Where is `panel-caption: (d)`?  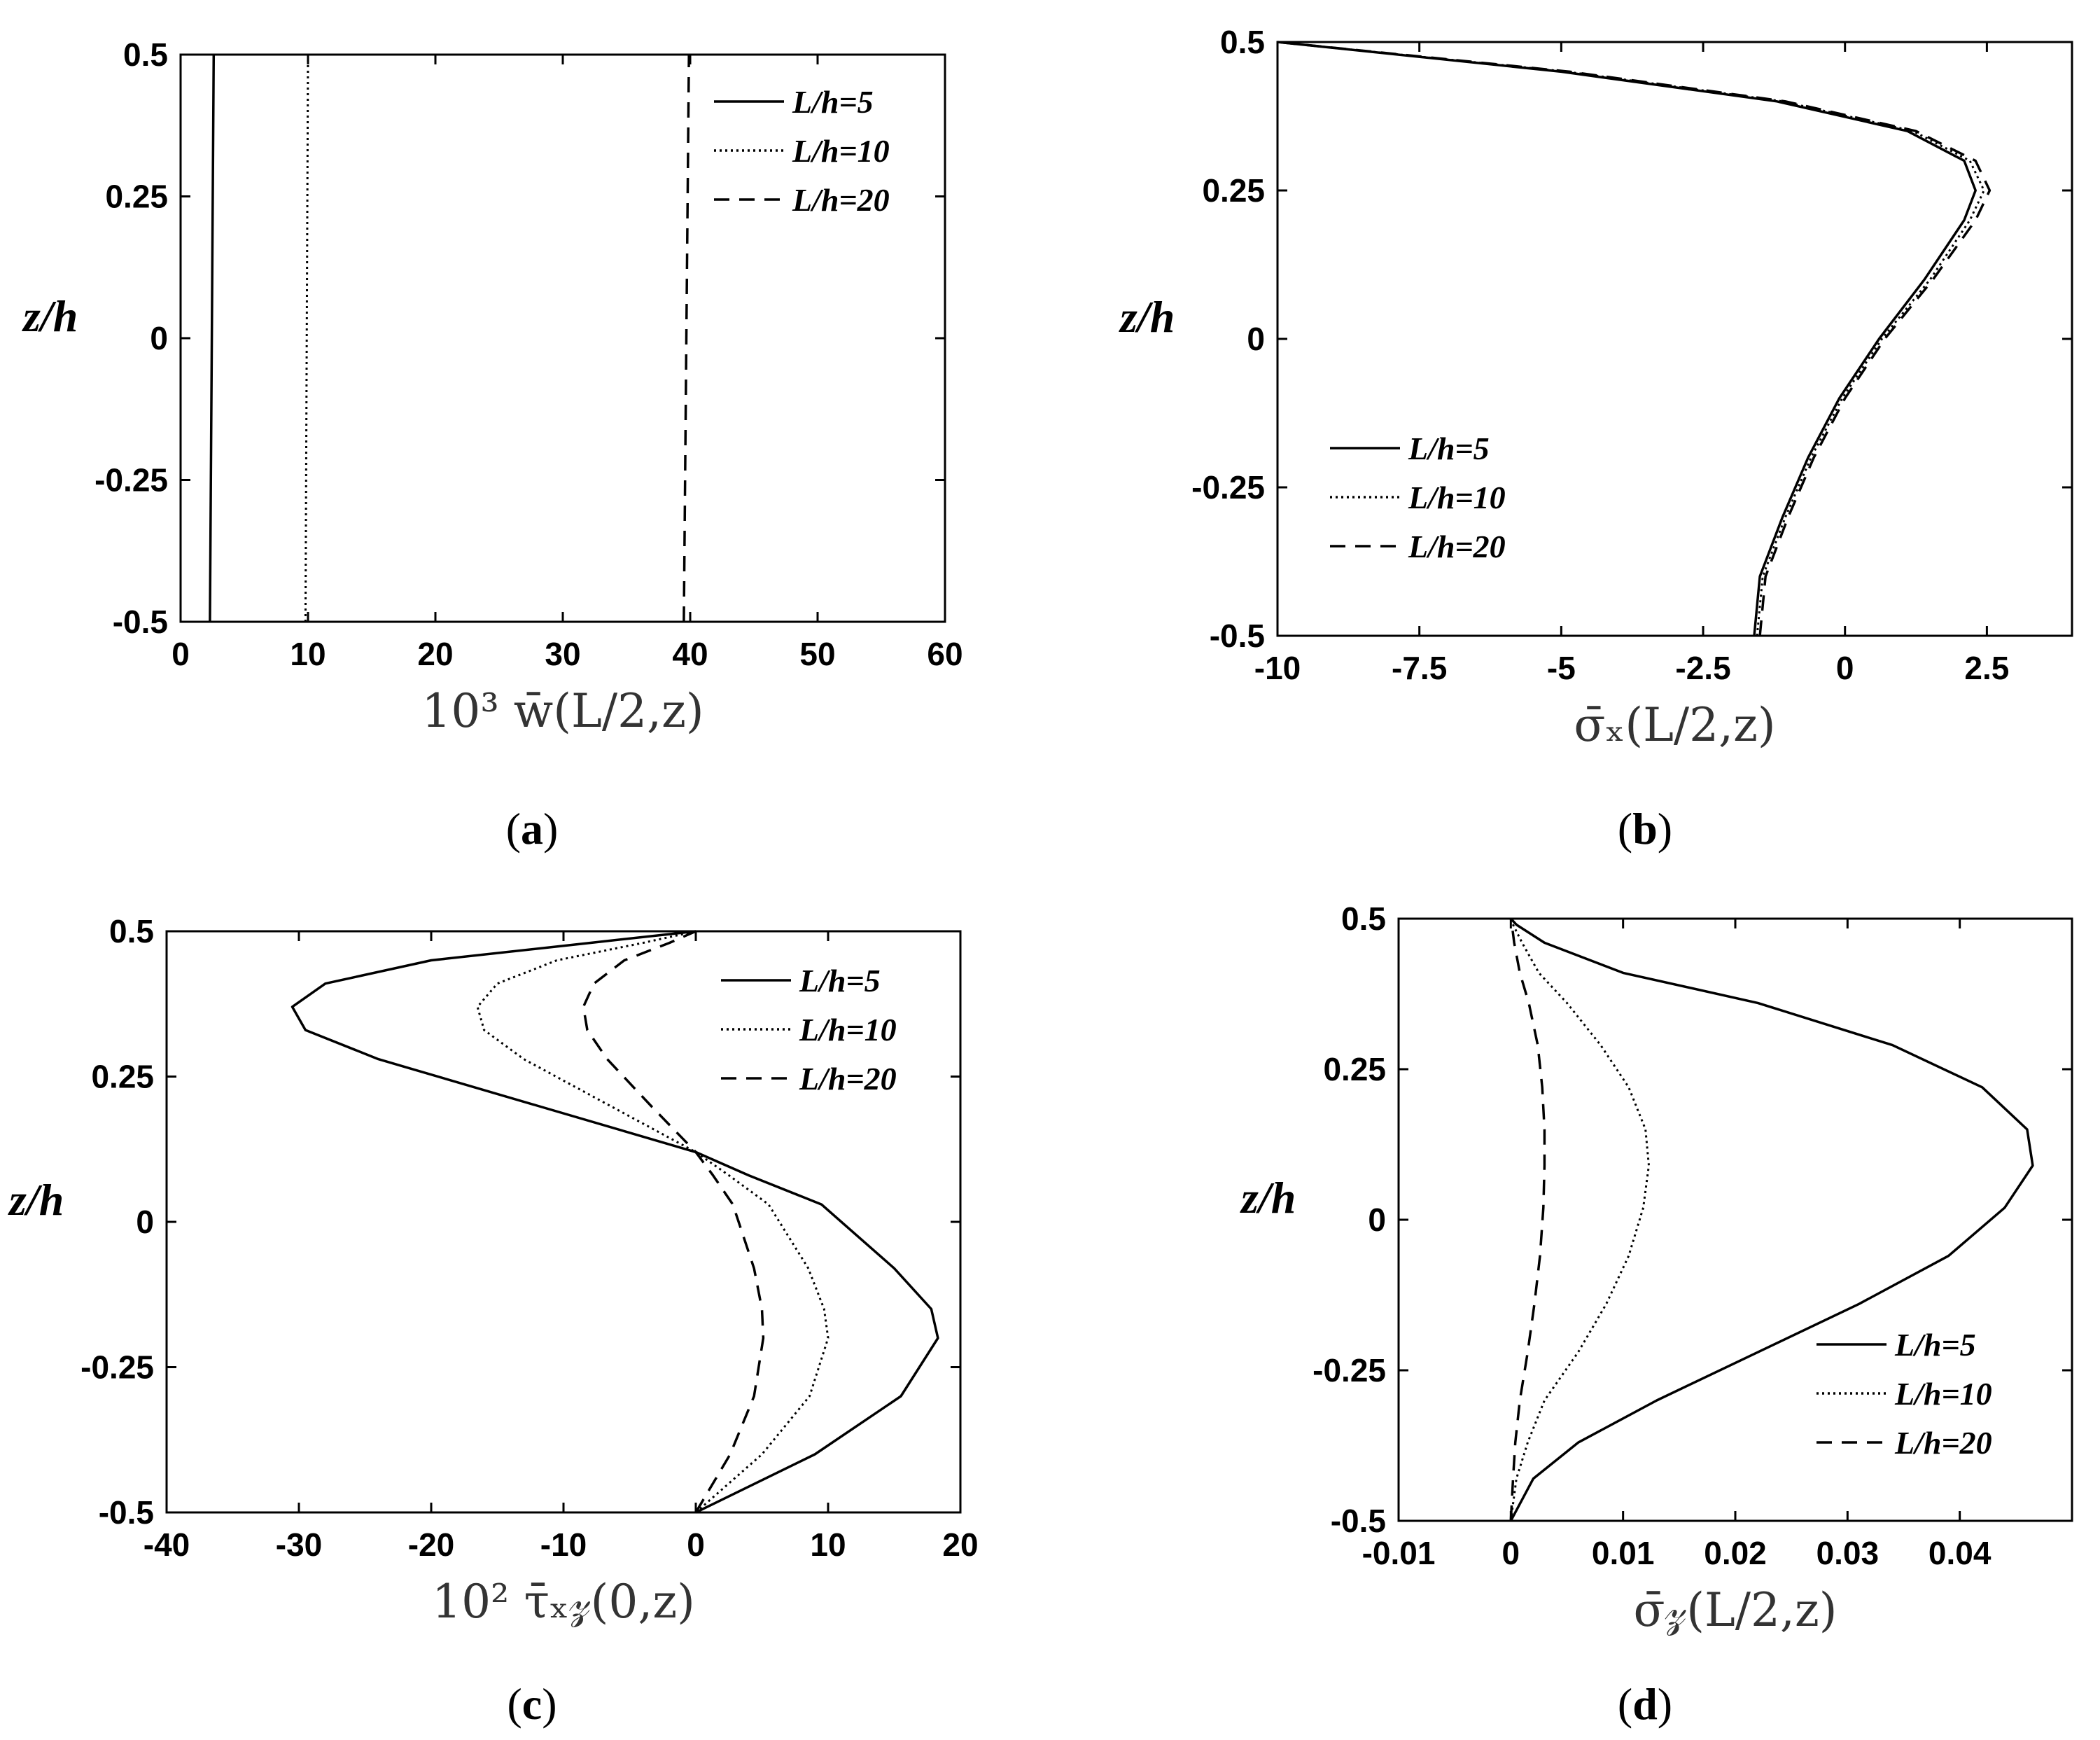
panel-caption: (d) is located at coordinates (1645, 1704).